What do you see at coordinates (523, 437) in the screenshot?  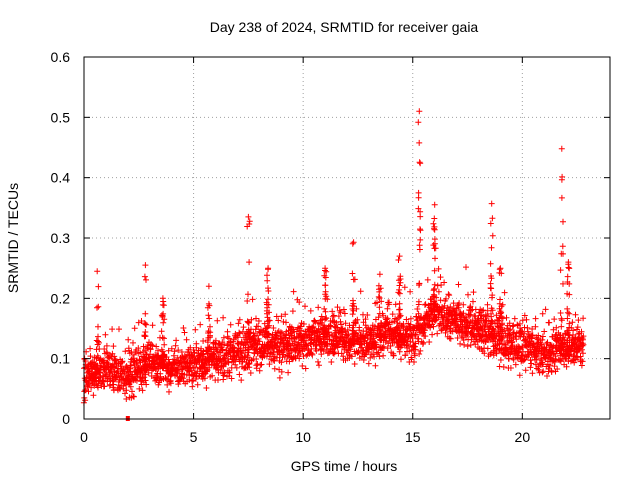 I see `x-tick-label: 20` at bounding box center [523, 437].